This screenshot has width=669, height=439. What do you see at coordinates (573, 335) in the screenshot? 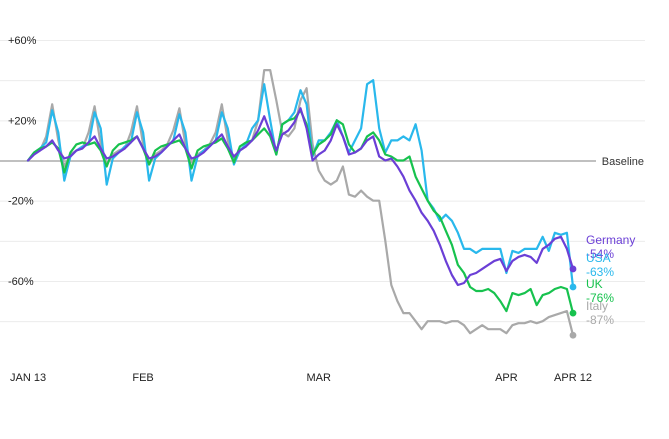
I see `series-end-dot-italy` at bounding box center [573, 335].